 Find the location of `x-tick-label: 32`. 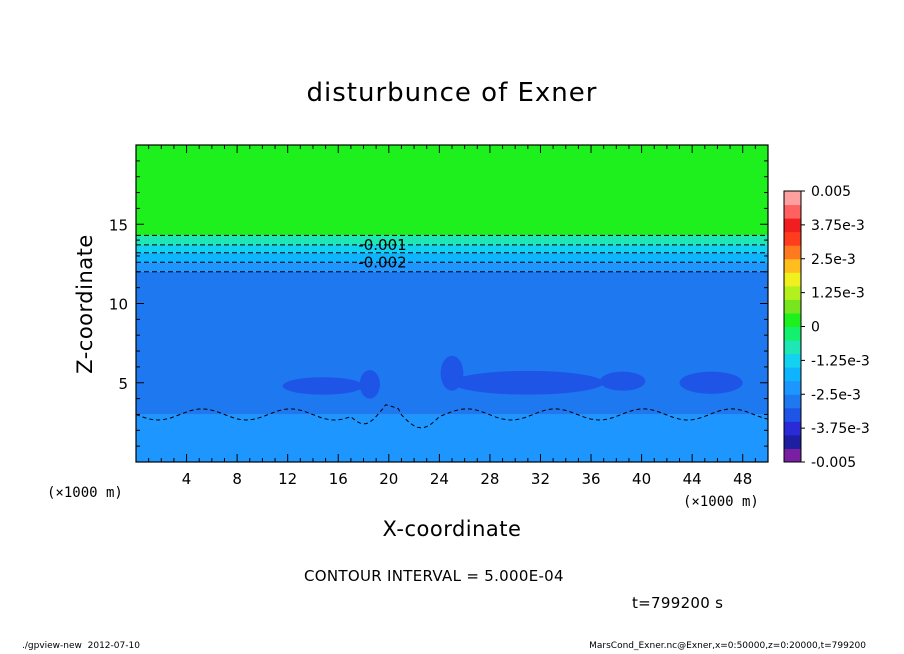

x-tick-label: 32 is located at coordinates (540, 479).